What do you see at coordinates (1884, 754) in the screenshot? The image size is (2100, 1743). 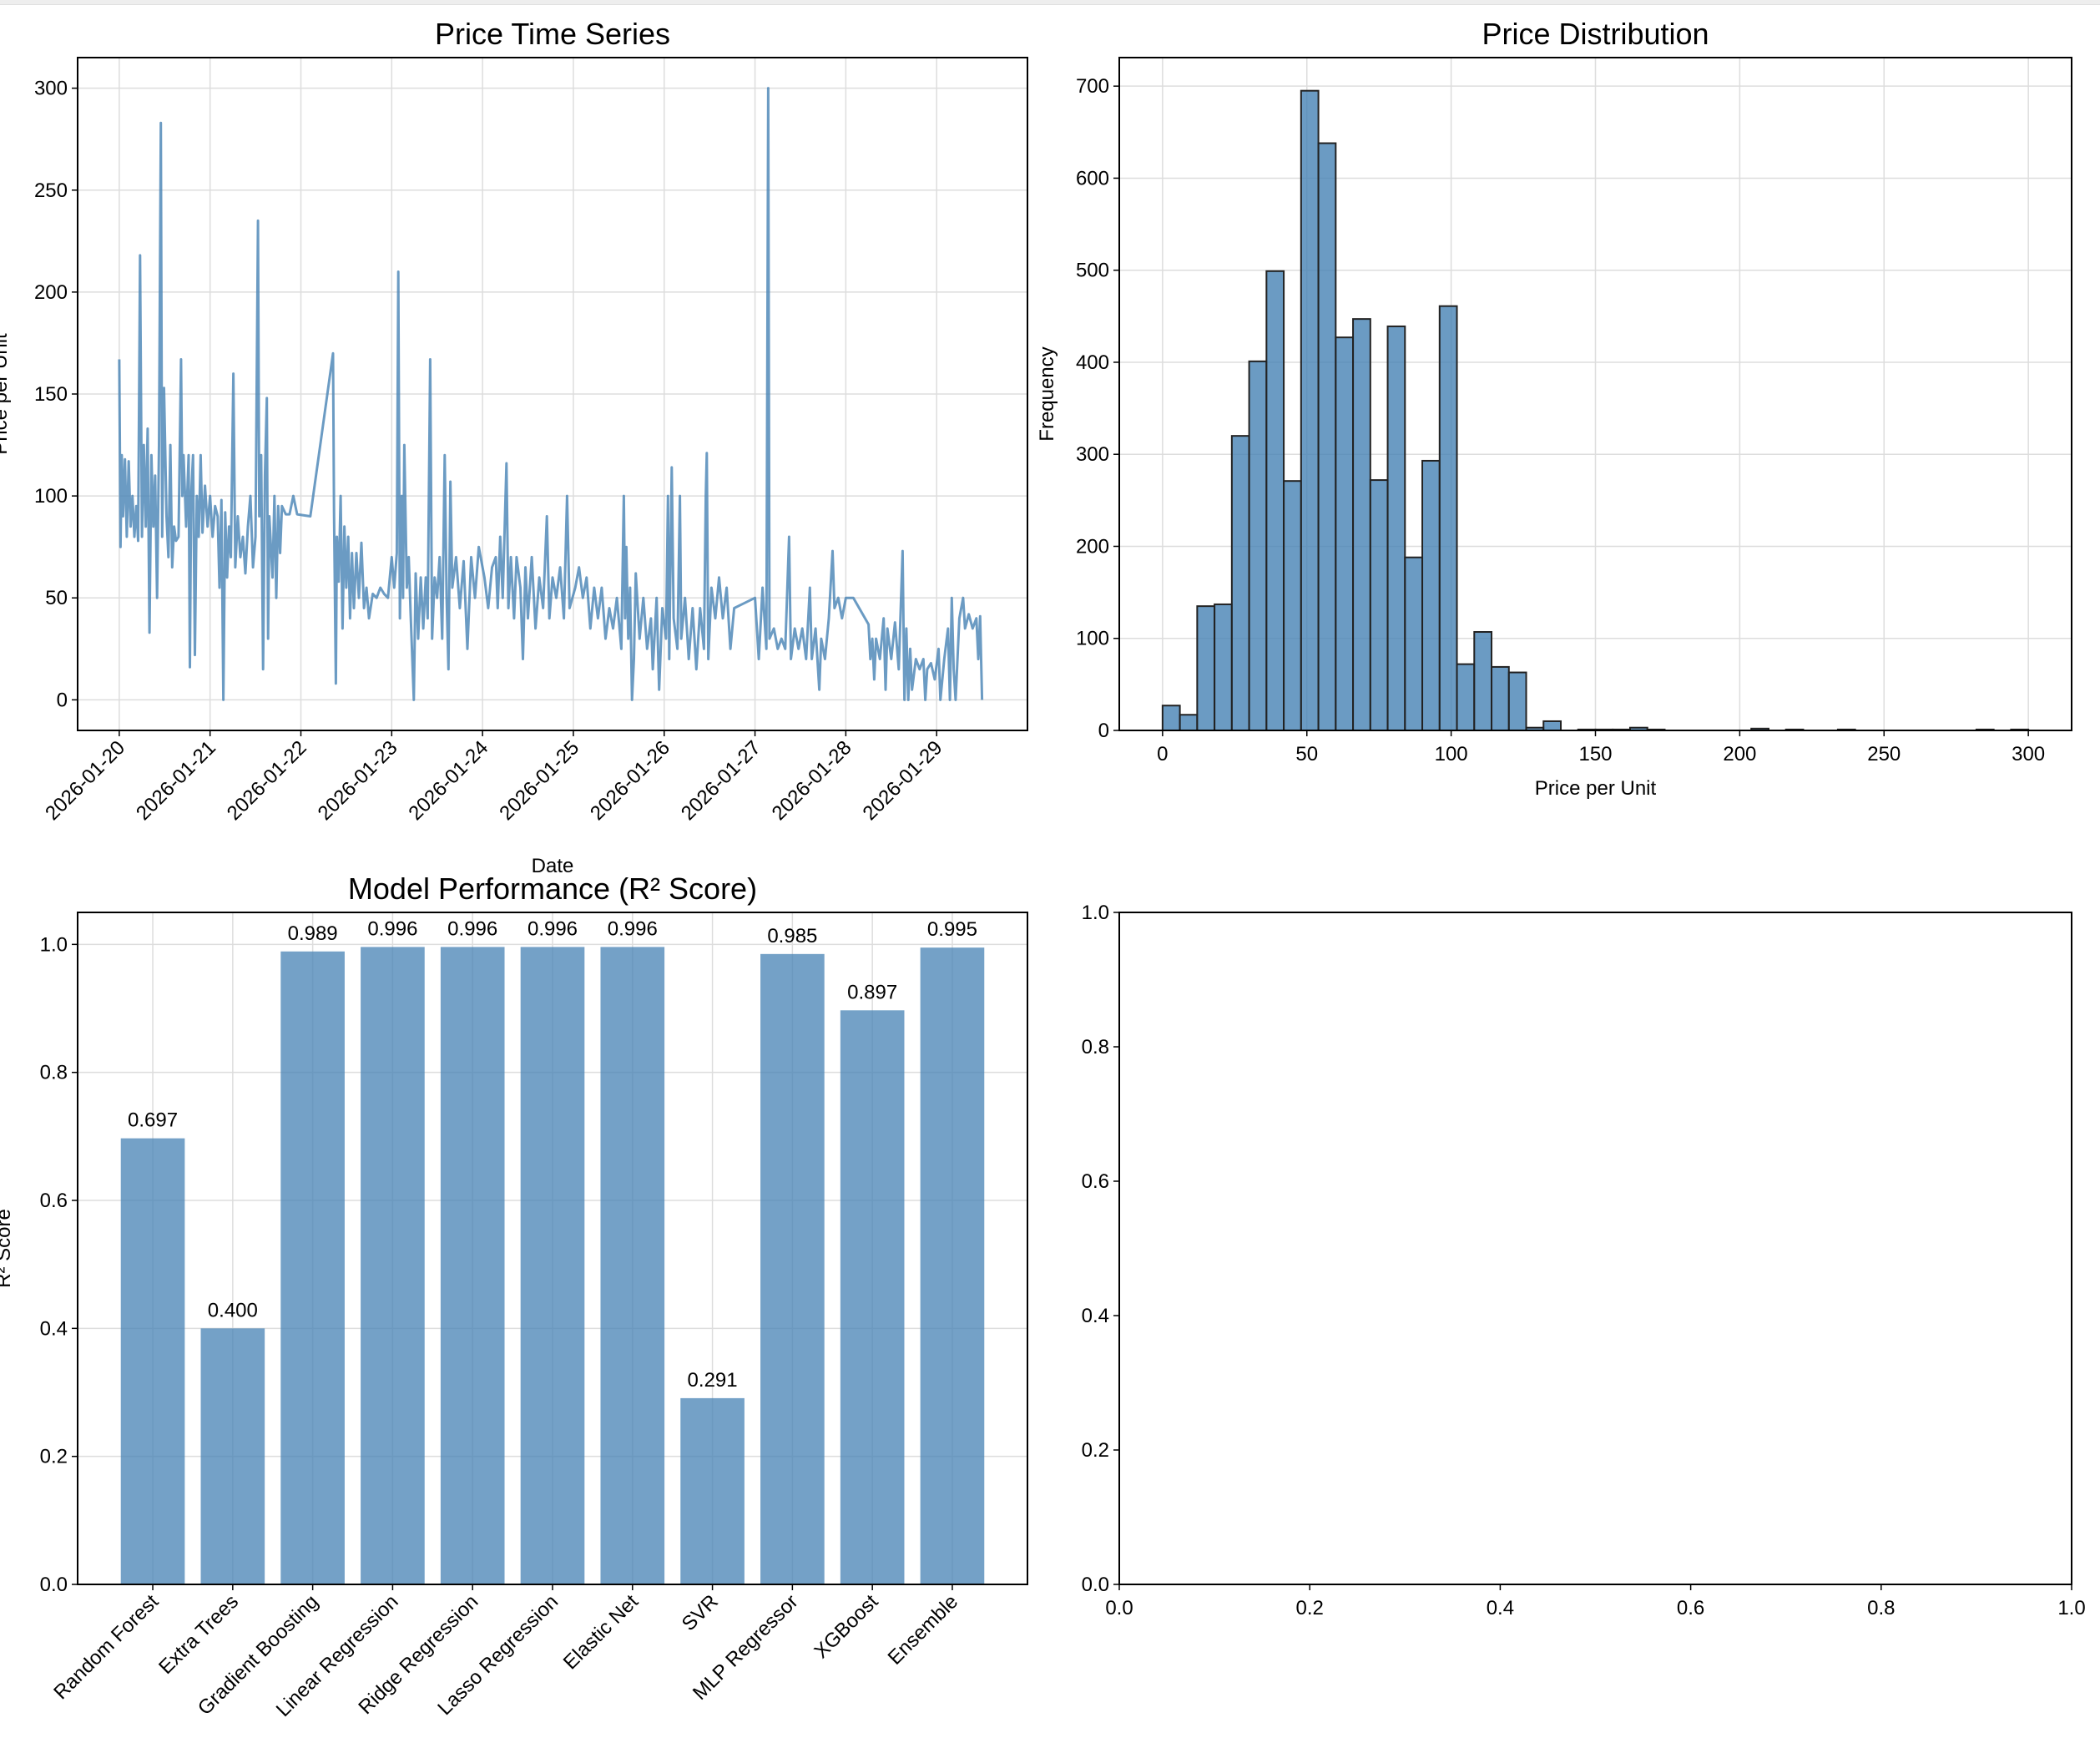 I see `x-tick-label: 250` at bounding box center [1884, 754].